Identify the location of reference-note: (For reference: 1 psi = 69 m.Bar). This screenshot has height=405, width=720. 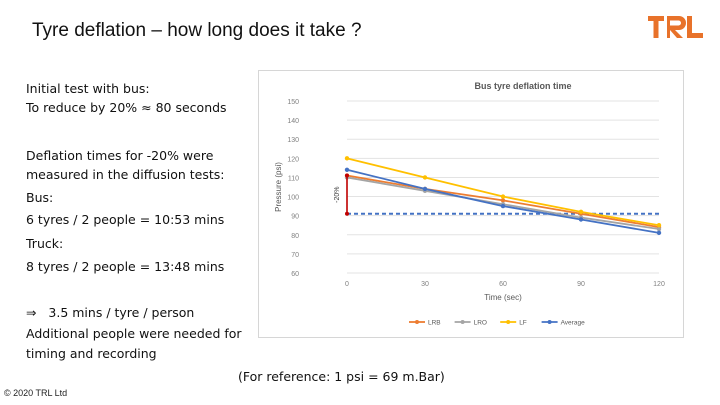
(341, 376).